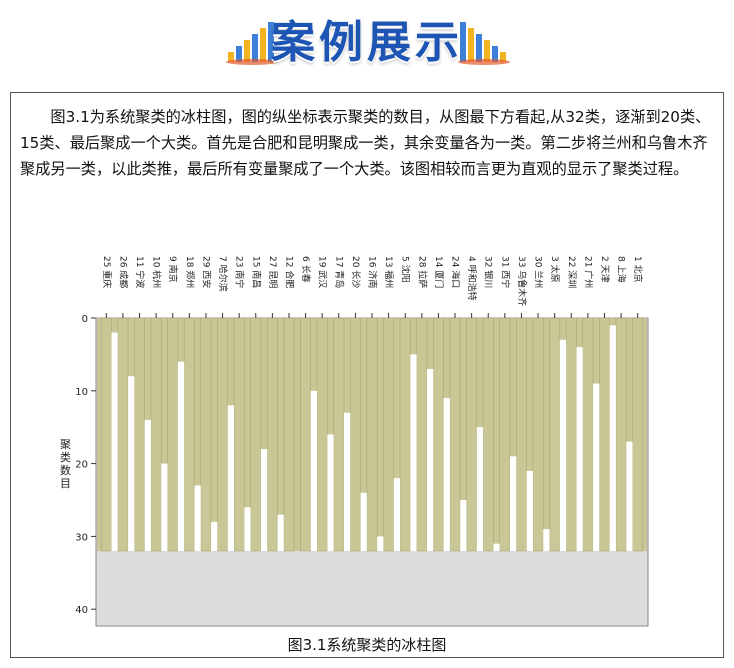 The width and height of the screenshot is (734, 668). What do you see at coordinates (555, 269) in the screenshot?
I see `category-label: 3 太原` at bounding box center [555, 269].